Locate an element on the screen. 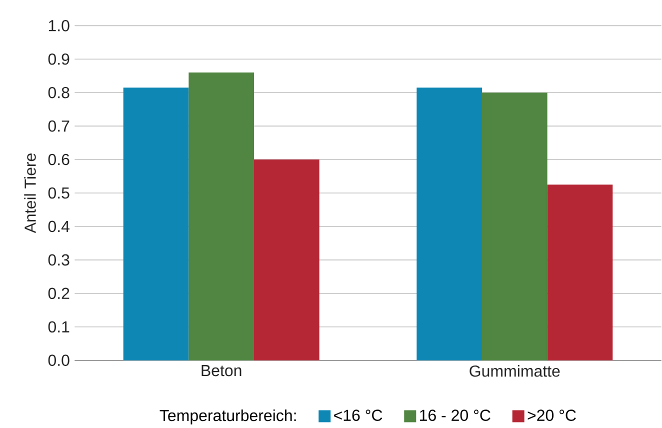 The height and width of the screenshot is (428, 662). y-tick-label: 0.4 is located at coordinates (59, 226).